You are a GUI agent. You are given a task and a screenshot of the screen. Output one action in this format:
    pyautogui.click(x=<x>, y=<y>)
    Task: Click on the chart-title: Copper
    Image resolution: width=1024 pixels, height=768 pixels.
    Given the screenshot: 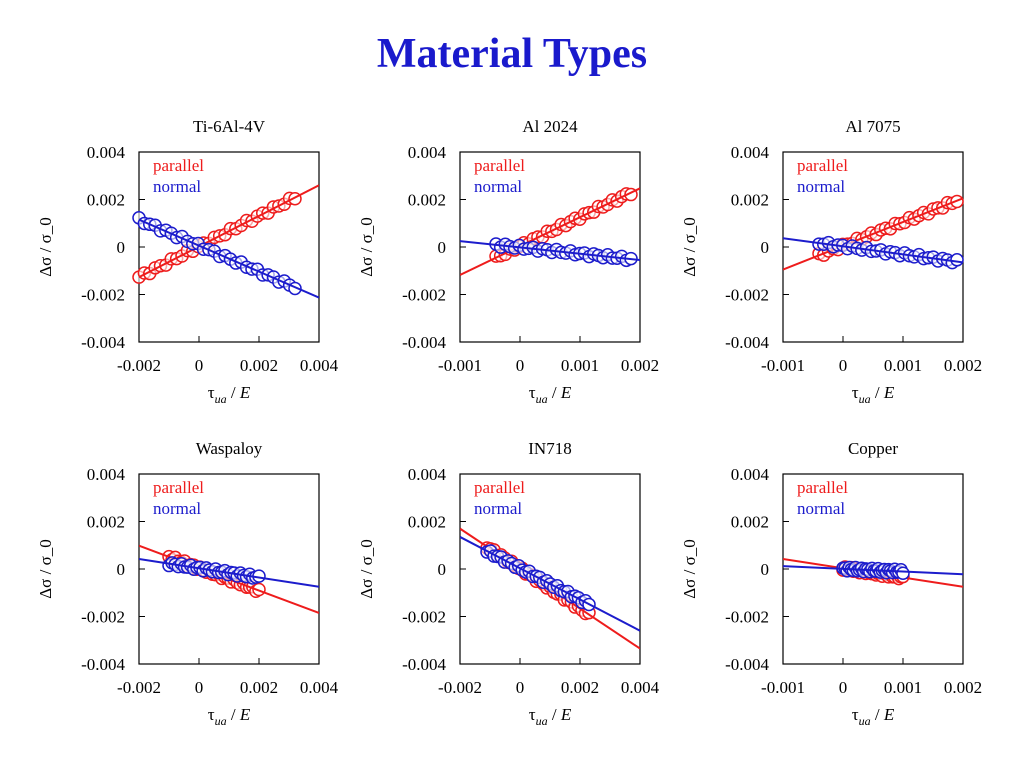 What is the action you would take?
    pyautogui.click(x=873, y=448)
    